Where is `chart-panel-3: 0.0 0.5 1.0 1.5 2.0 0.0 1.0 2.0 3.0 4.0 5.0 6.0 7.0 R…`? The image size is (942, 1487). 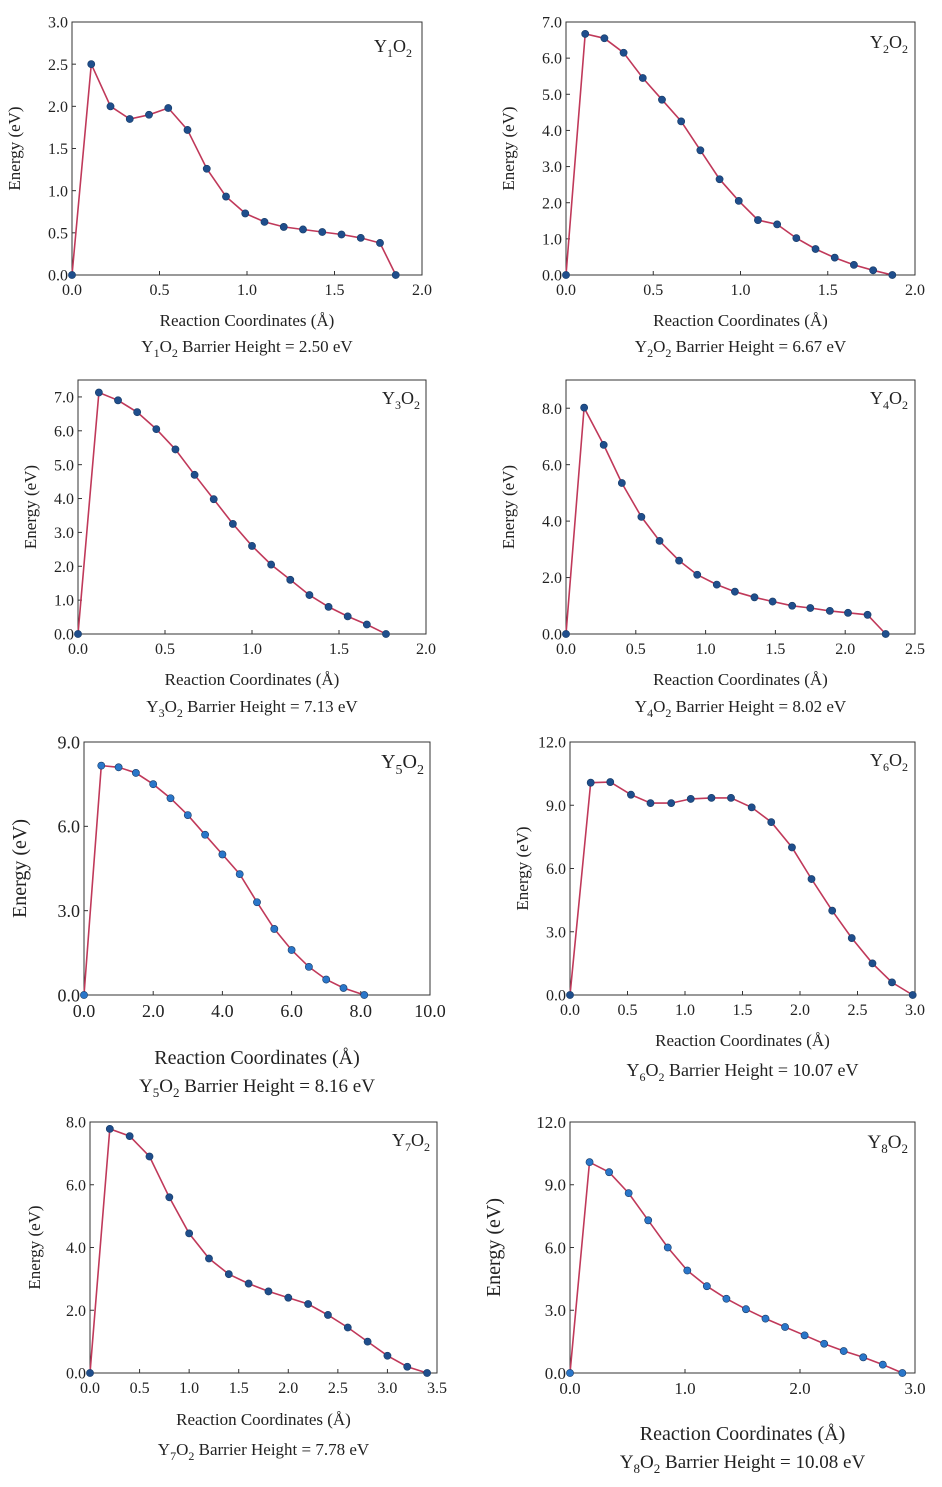
chart-panel-3: 0.0 0.5 1.0 1.5 2.0 0.0 1.0 2.0 3.0 4.0 5.0 6.0 7.0 R… is located at coordinates (228, 549).